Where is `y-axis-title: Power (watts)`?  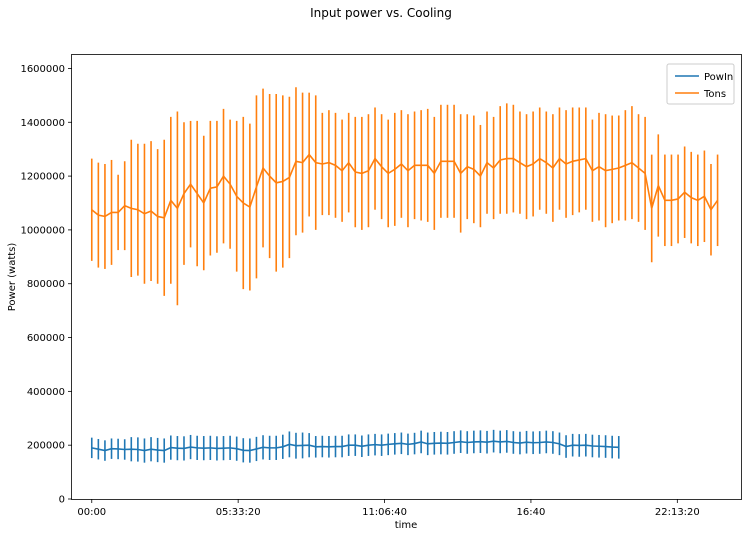 y-axis-title: Power (watts) is located at coordinates (12, 277).